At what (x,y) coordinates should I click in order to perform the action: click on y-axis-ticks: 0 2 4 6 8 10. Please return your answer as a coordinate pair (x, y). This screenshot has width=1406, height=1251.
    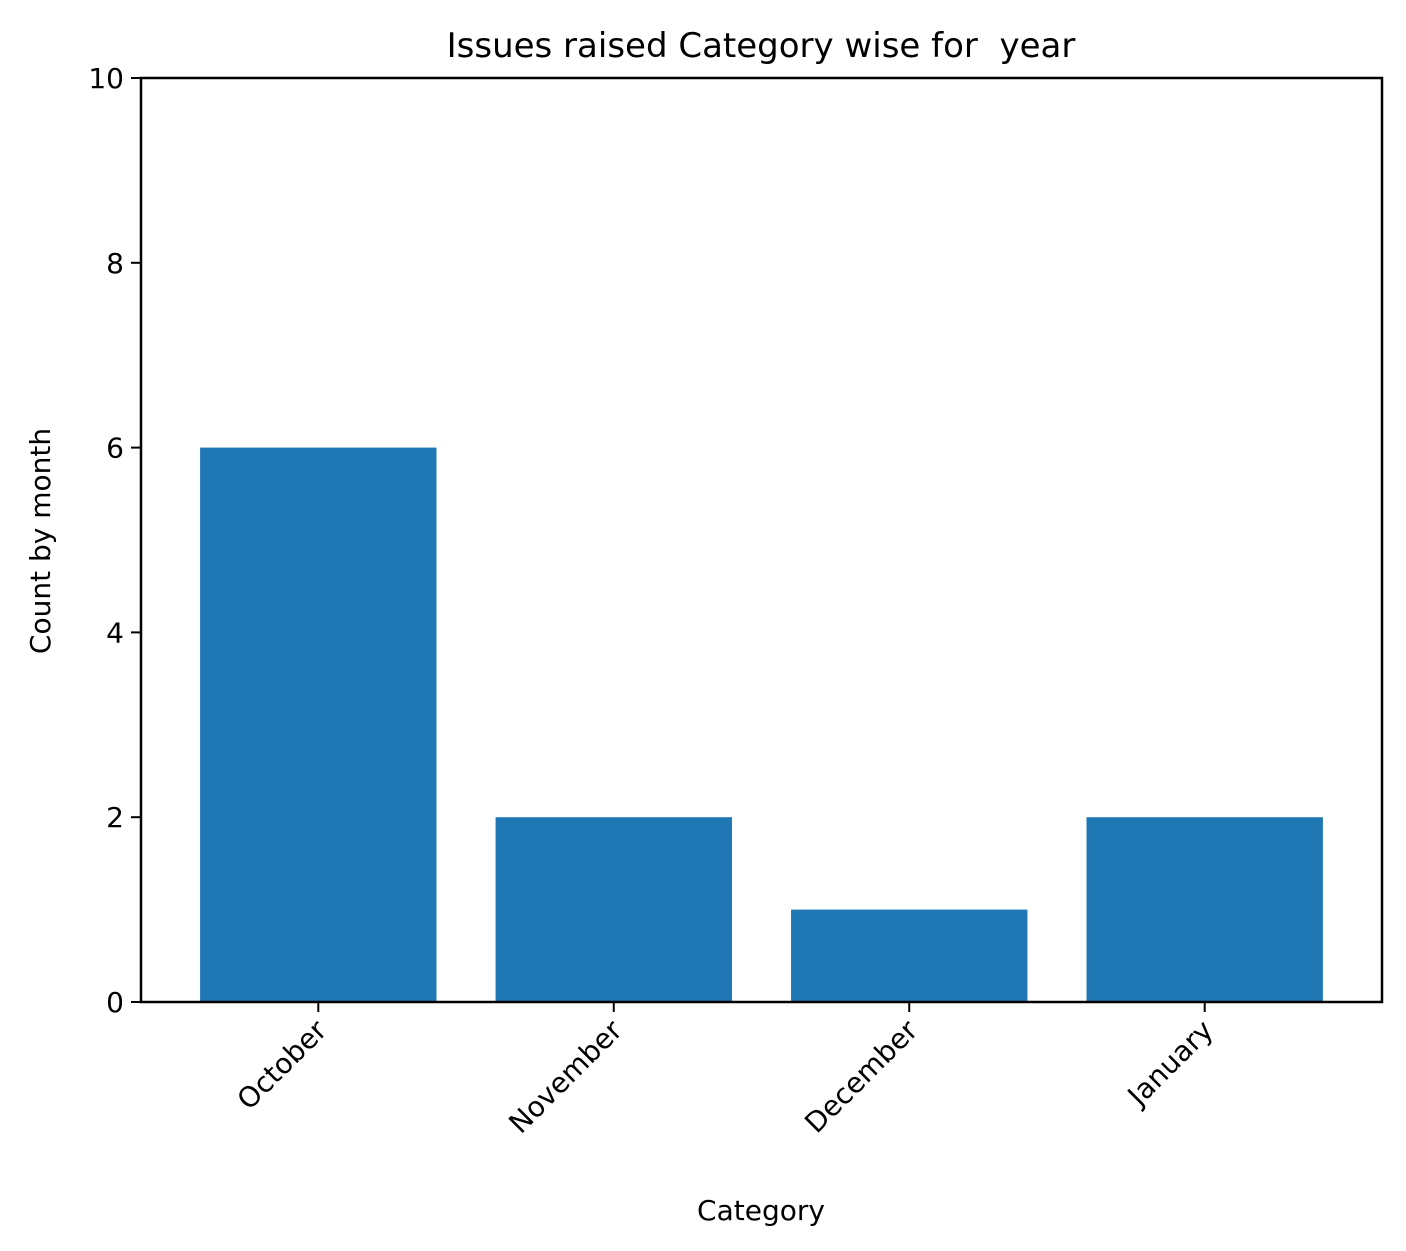
    Looking at the image, I should click on (114, 540).